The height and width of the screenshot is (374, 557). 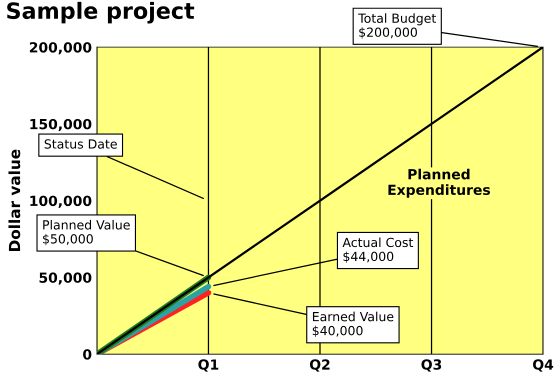 What do you see at coordinates (80, 144) in the screenshot?
I see `annotation: Status Date` at bounding box center [80, 144].